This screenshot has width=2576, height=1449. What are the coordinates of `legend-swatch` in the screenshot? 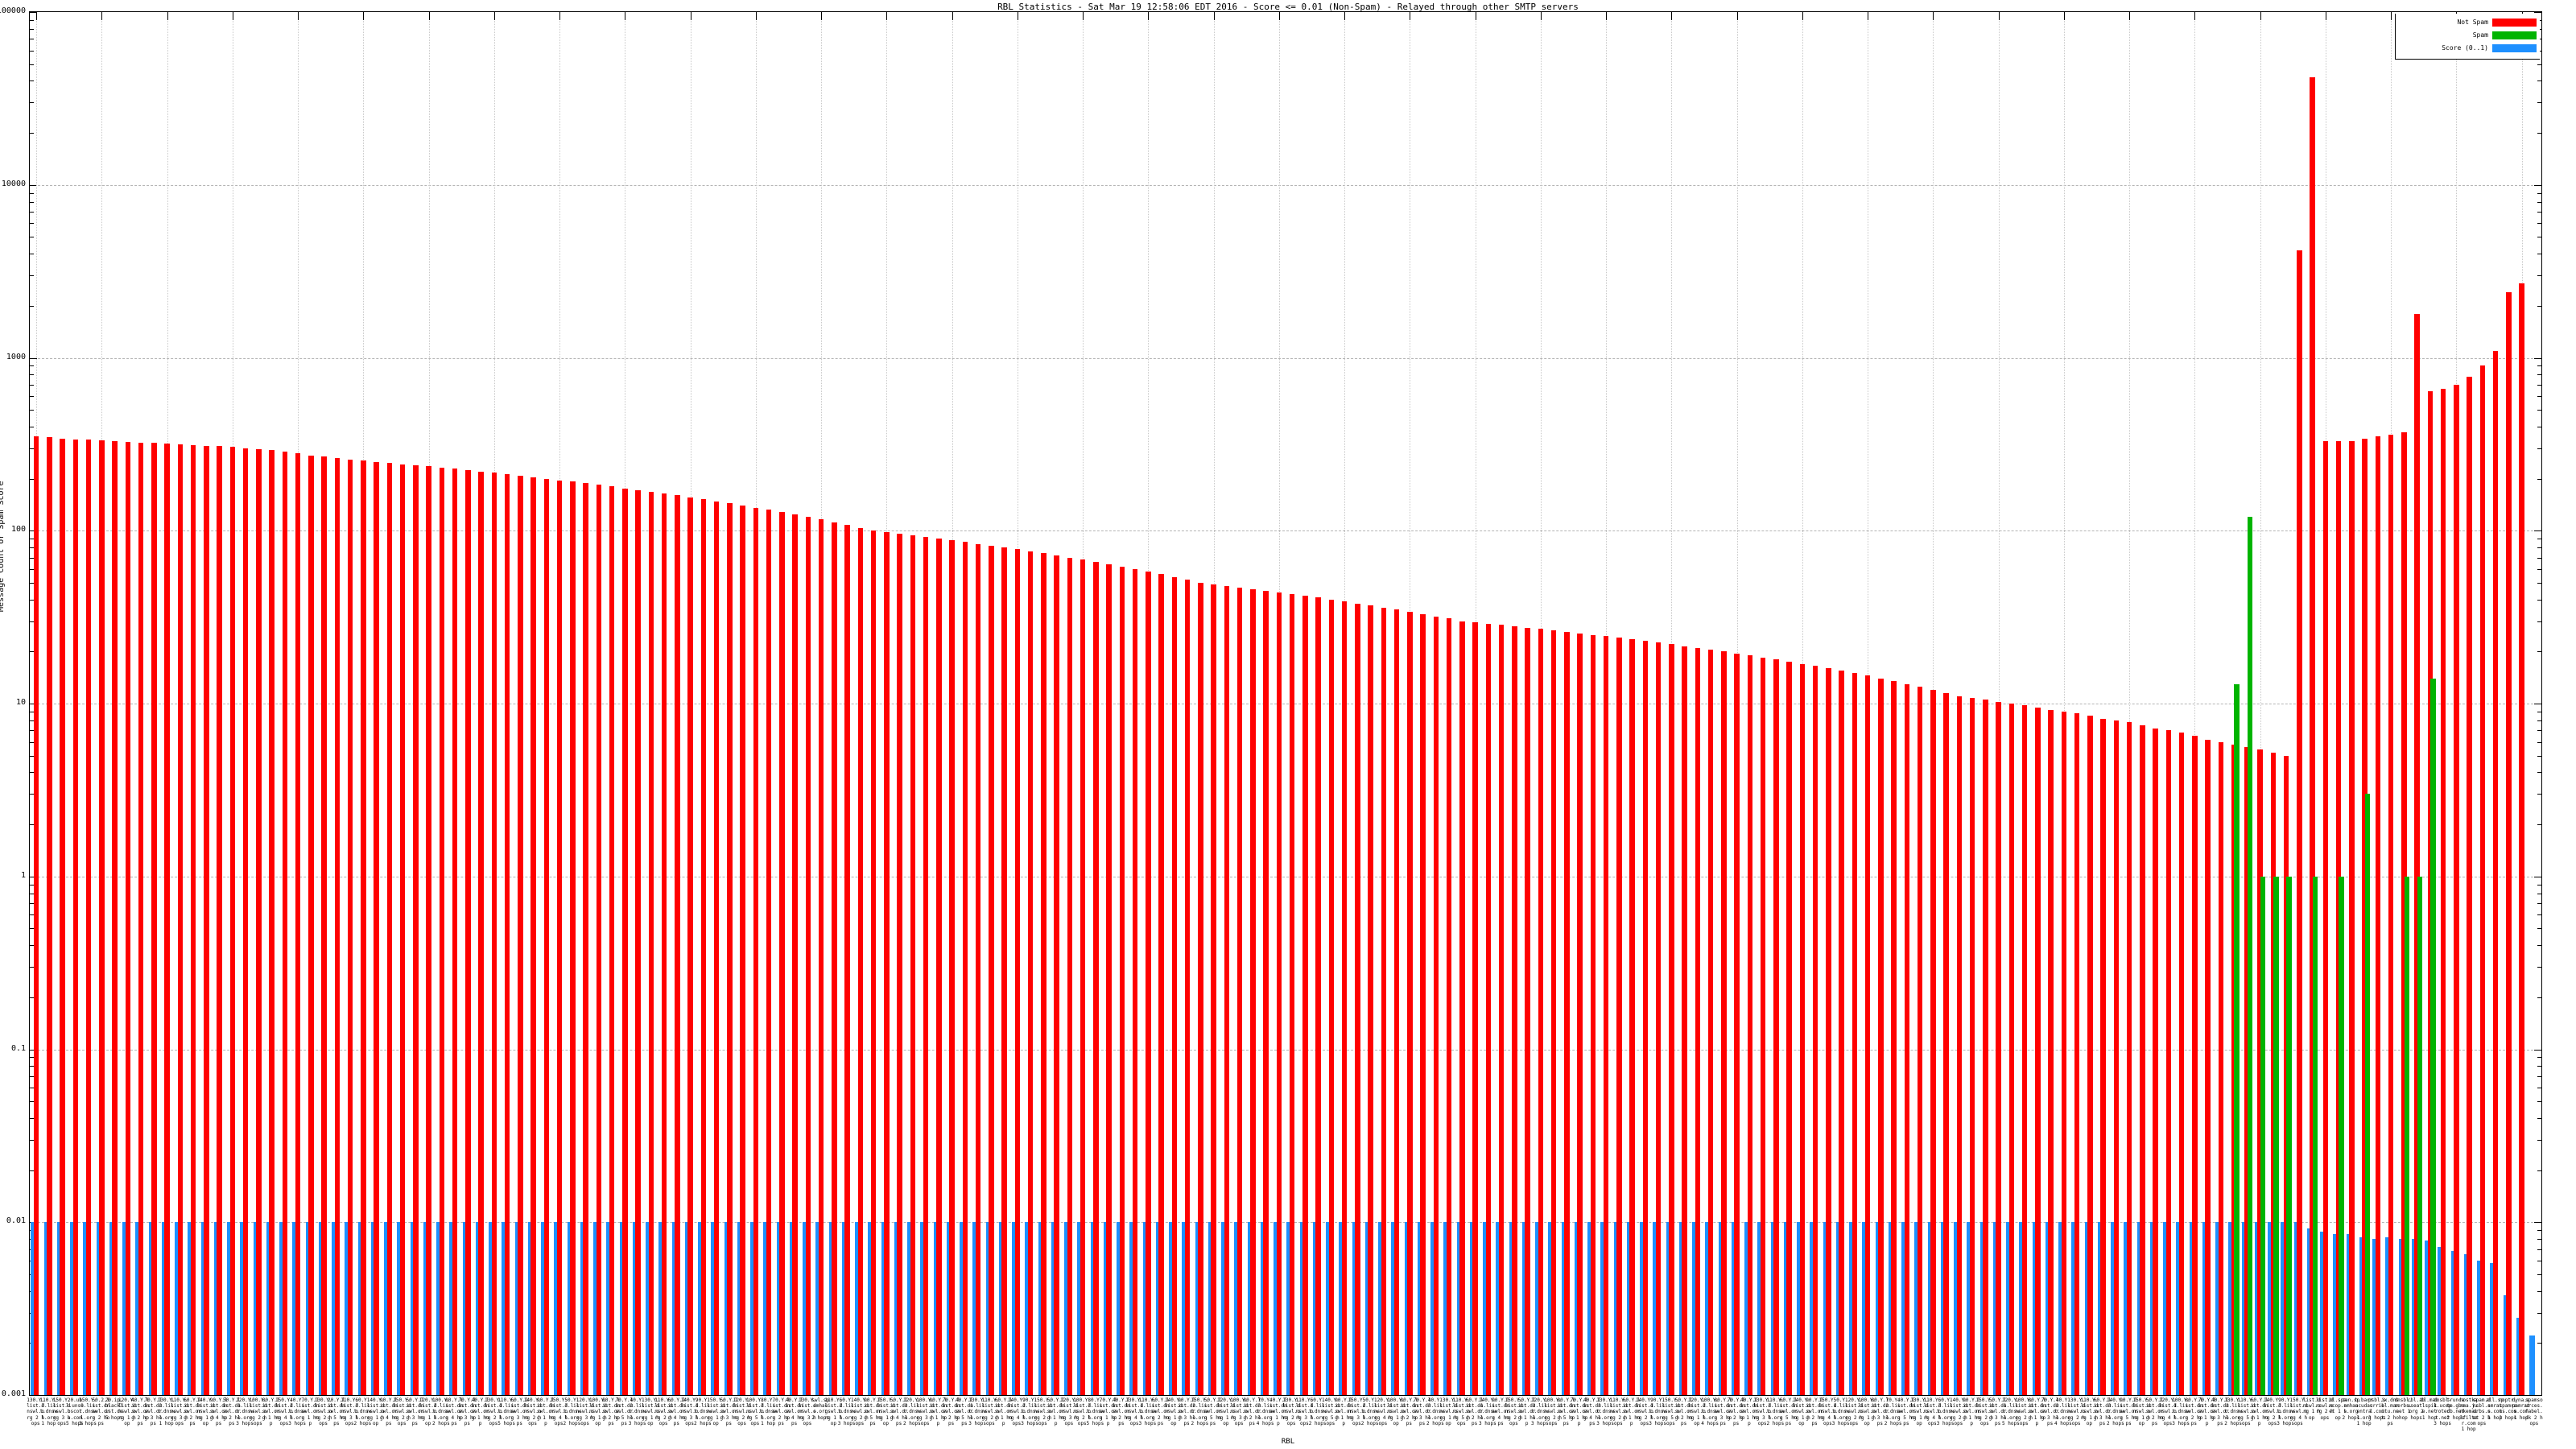 It's located at (2514, 22).